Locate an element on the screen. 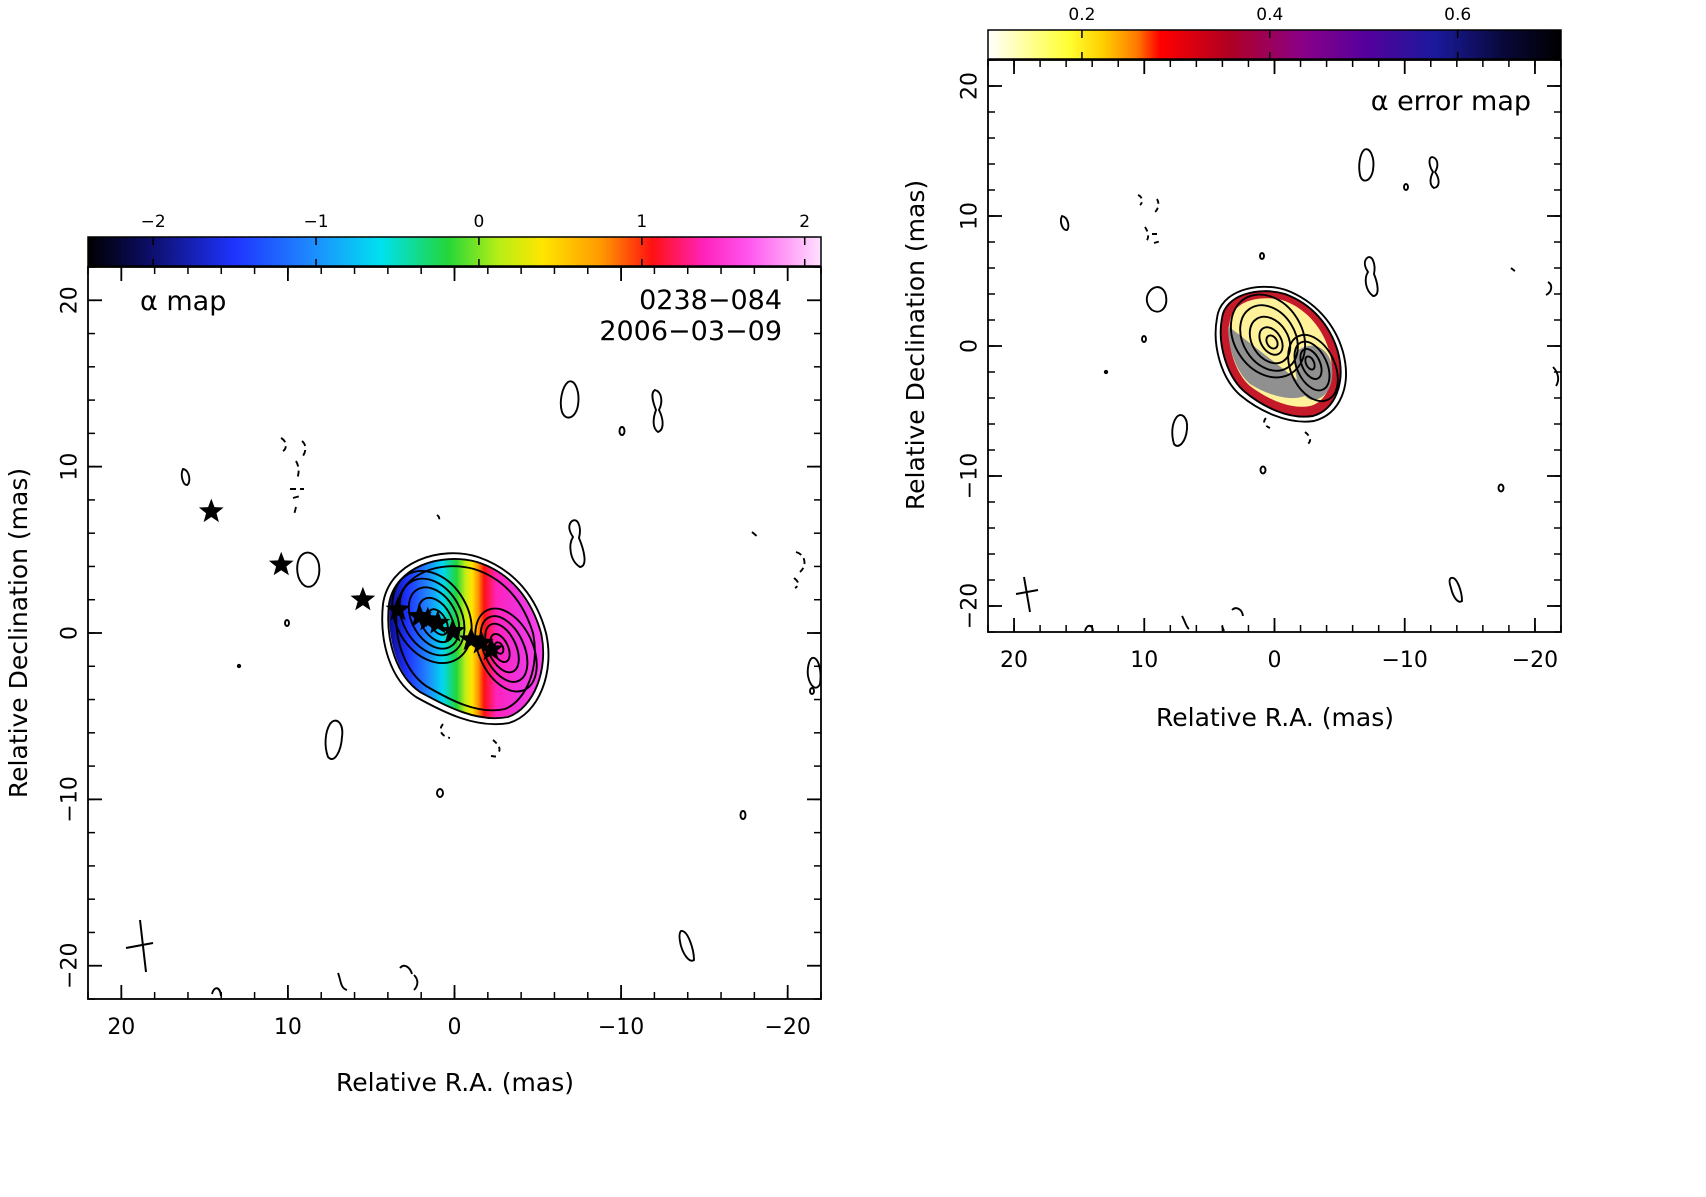 This screenshot has height=1197, width=1706. alpha-colorbar-tick-label: 2 is located at coordinates (804, 222).